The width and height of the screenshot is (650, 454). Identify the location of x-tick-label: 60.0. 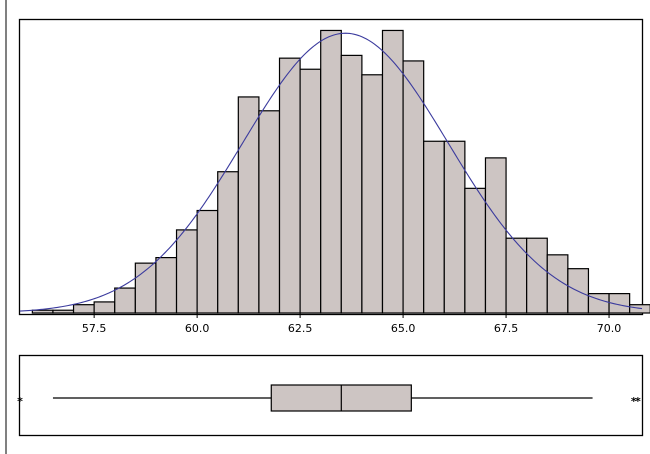
(197, 328).